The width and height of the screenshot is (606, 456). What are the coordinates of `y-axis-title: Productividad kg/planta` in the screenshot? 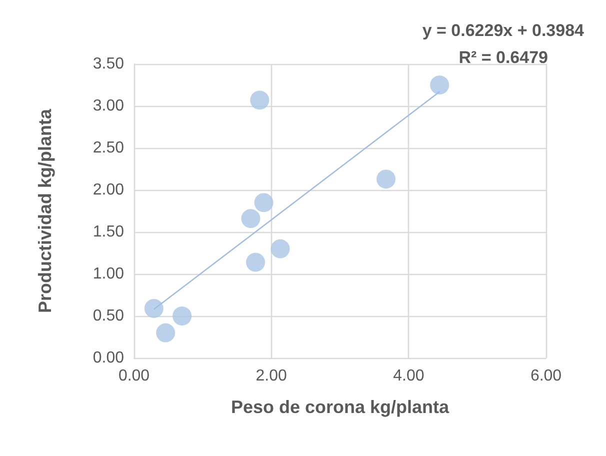 It's located at (45, 211).